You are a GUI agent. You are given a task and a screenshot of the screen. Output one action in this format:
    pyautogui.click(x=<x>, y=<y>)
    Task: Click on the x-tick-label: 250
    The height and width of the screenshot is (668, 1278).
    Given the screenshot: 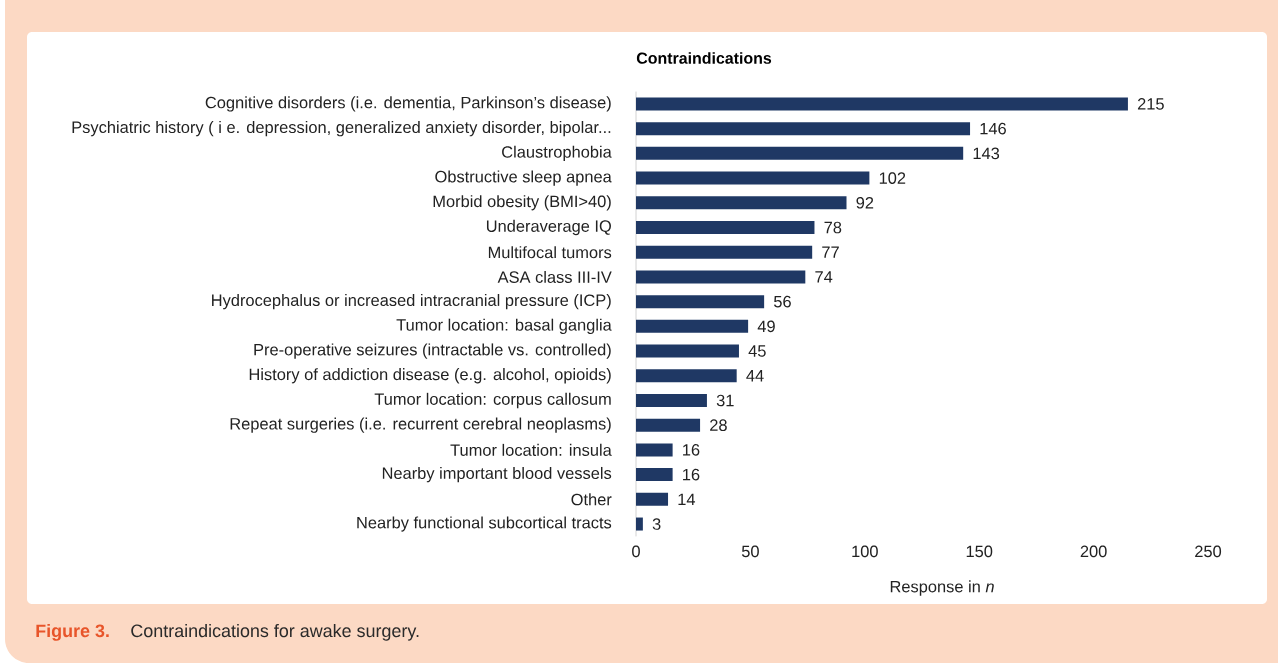 What is the action you would take?
    pyautogui.click(x=1208, y=551)
    